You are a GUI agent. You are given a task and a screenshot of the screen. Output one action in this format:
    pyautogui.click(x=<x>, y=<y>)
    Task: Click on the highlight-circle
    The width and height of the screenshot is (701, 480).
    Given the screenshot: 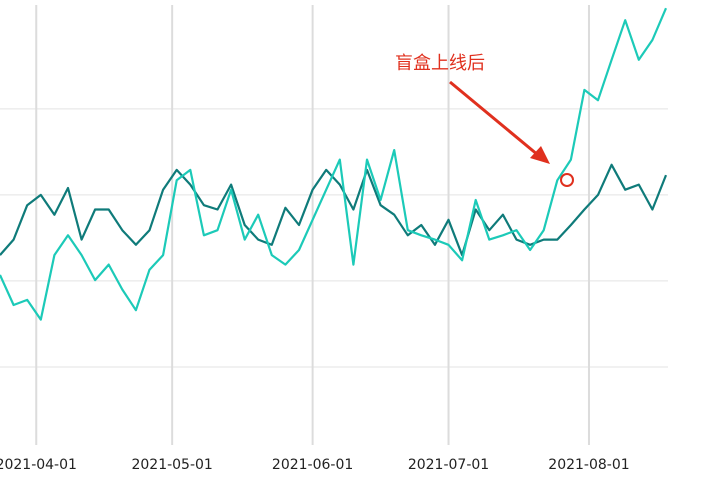 What is the action you would take?
    pyautogui.click(x=567, y=180)
    